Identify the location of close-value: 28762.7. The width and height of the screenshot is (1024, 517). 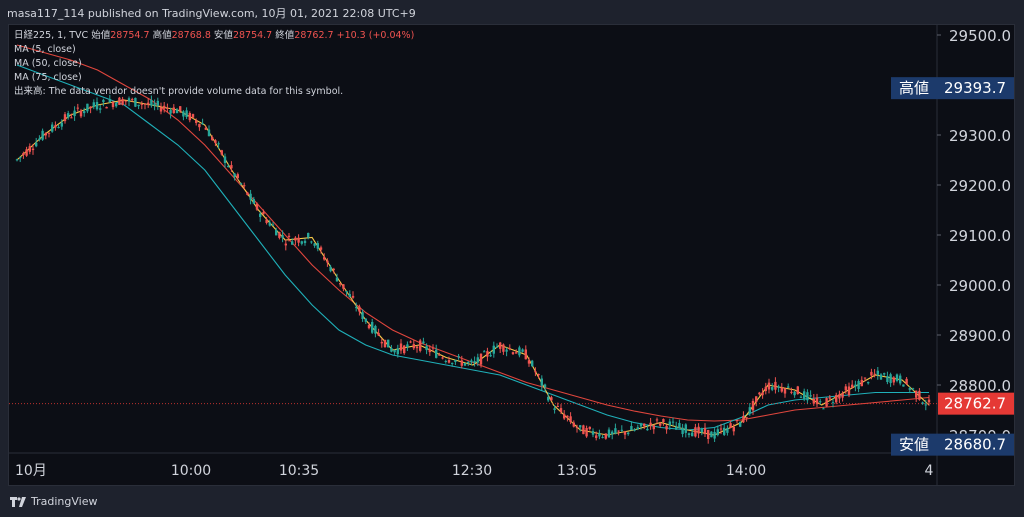
(314, 35).